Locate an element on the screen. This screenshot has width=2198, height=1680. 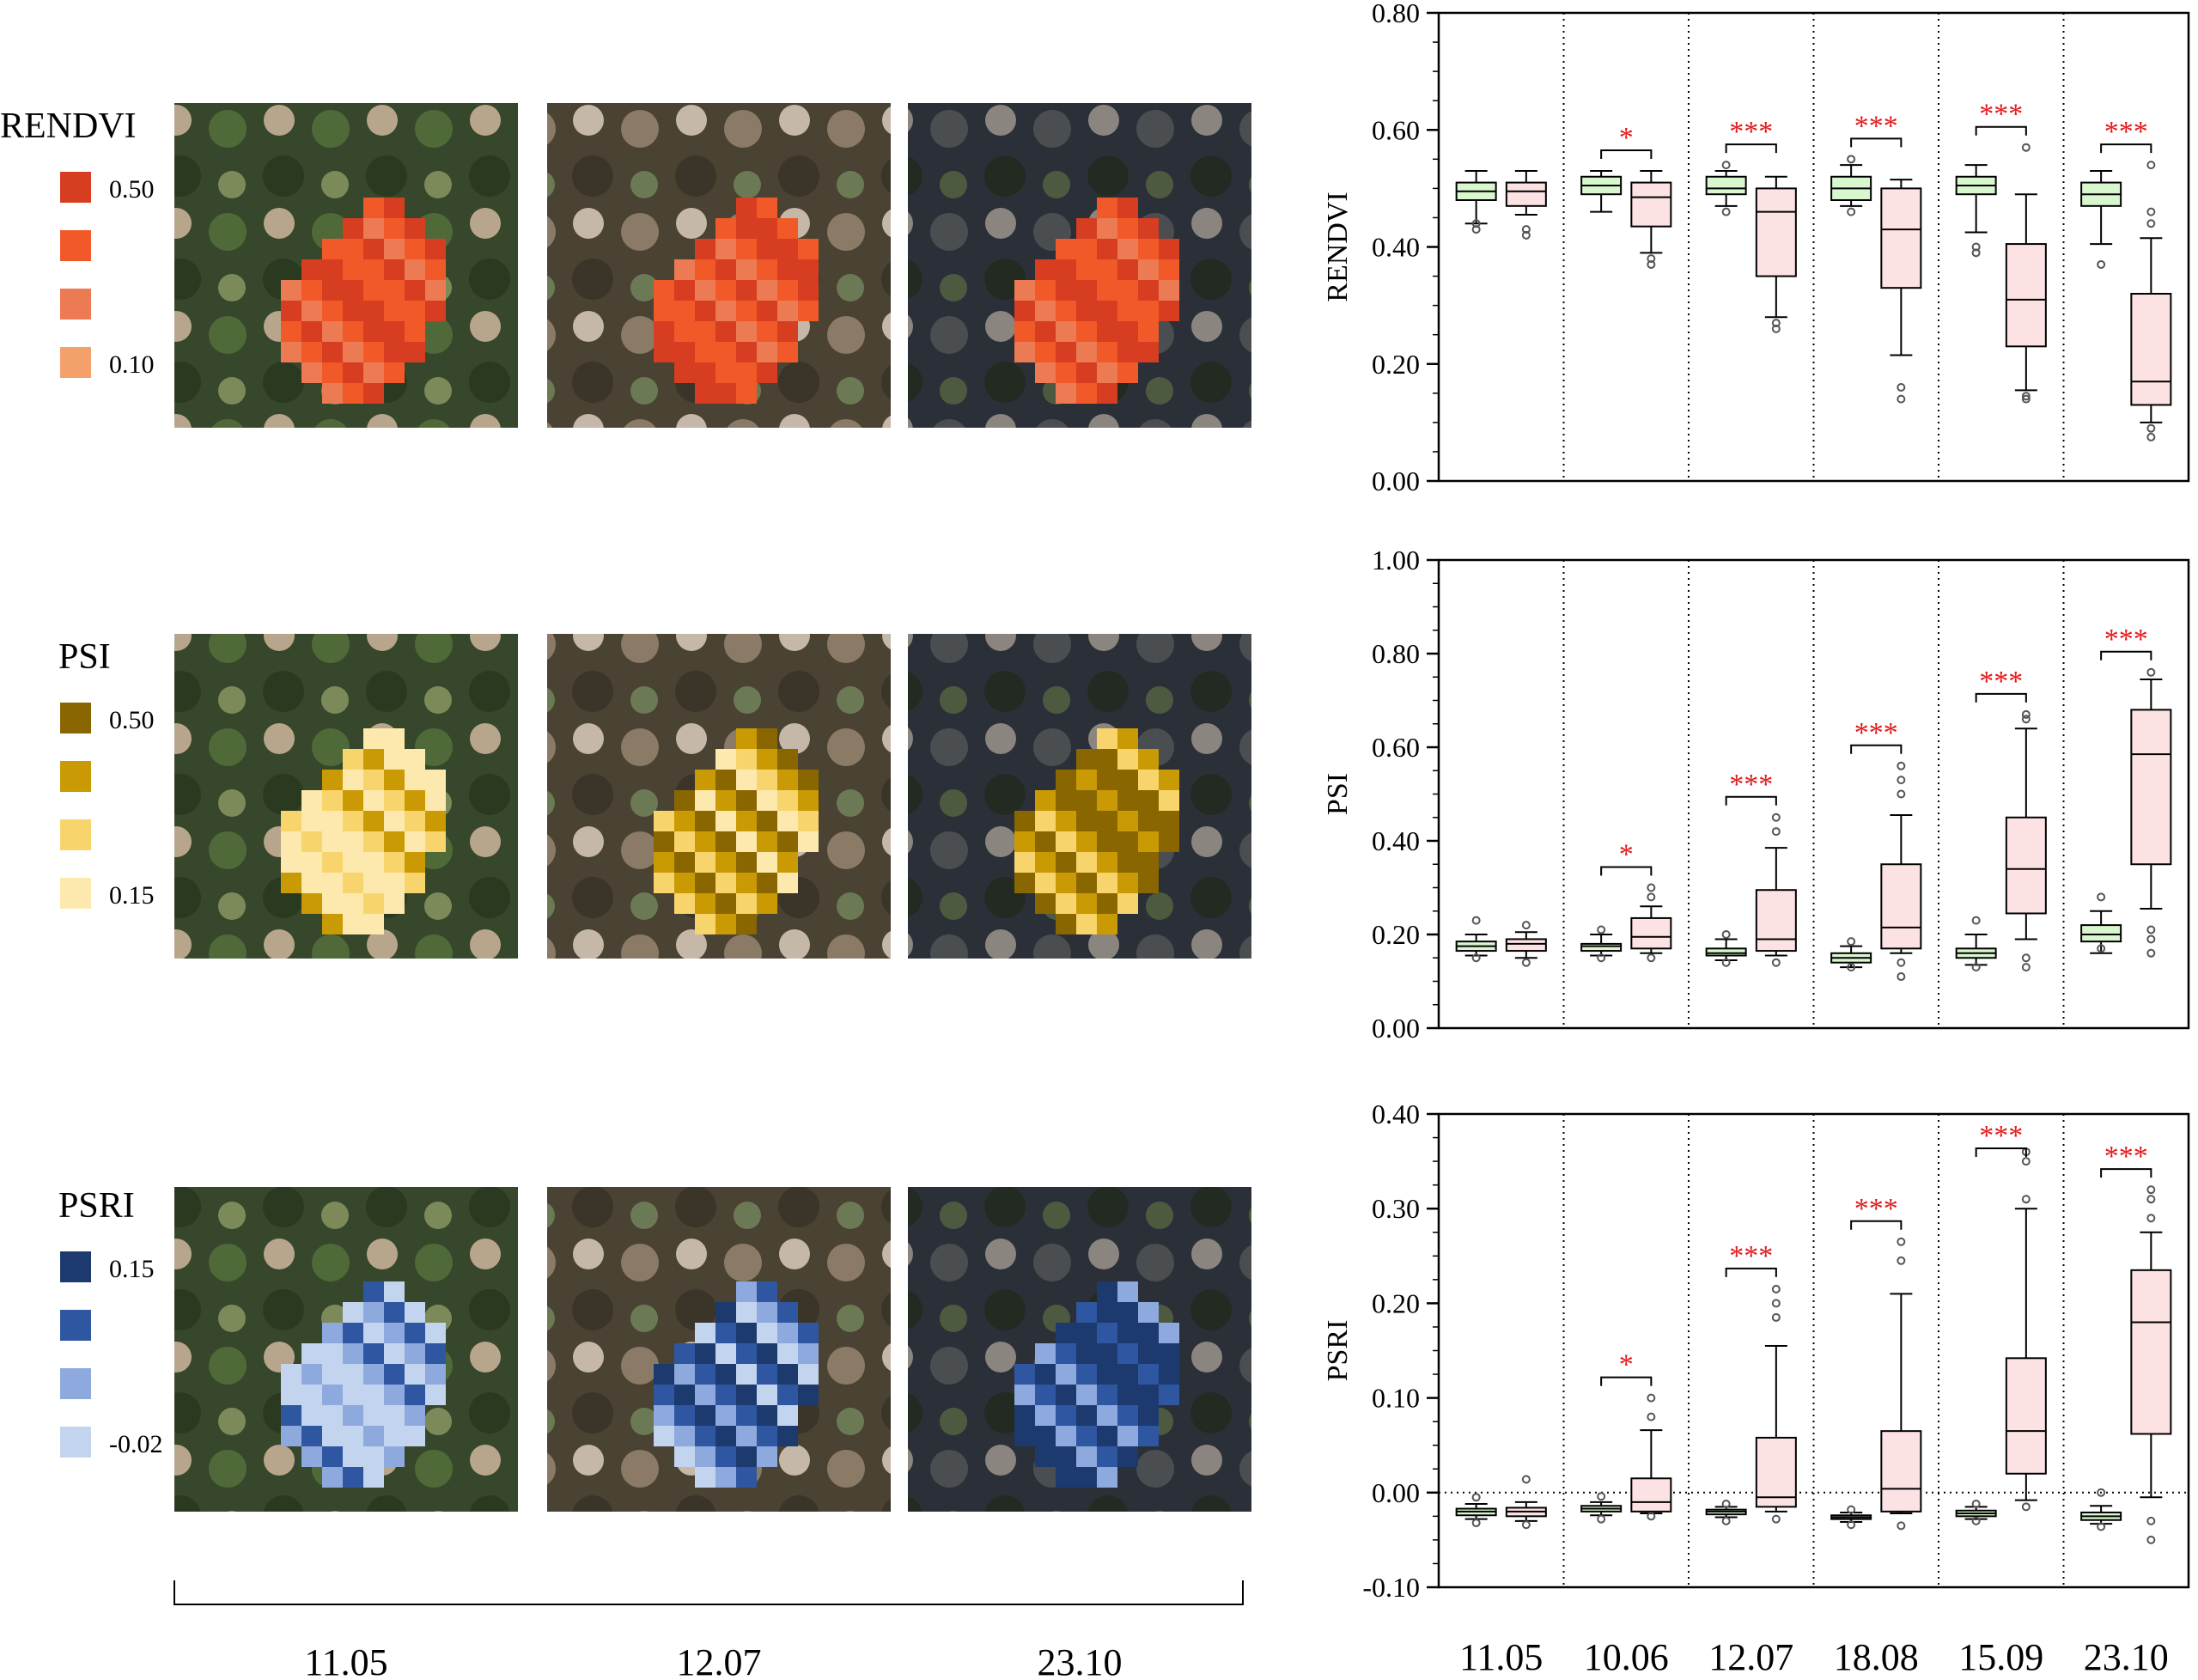
plot-frame is located at coordinates (1814, 1351).